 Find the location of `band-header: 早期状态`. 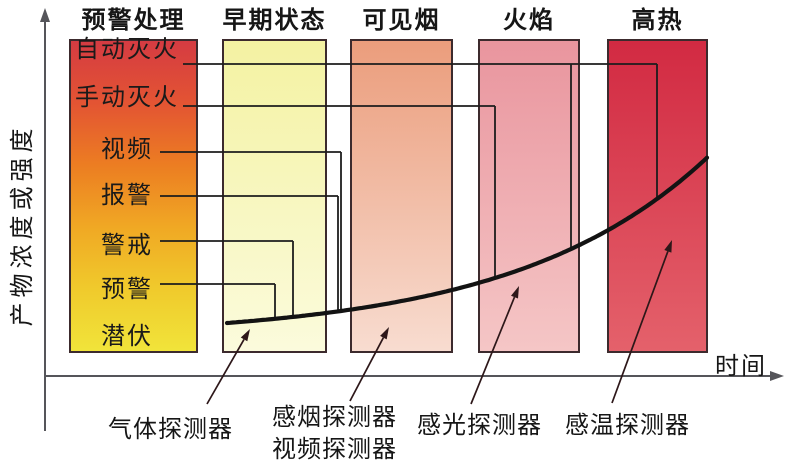

band-header: 早期状态 is located at coordinates (274, 20).